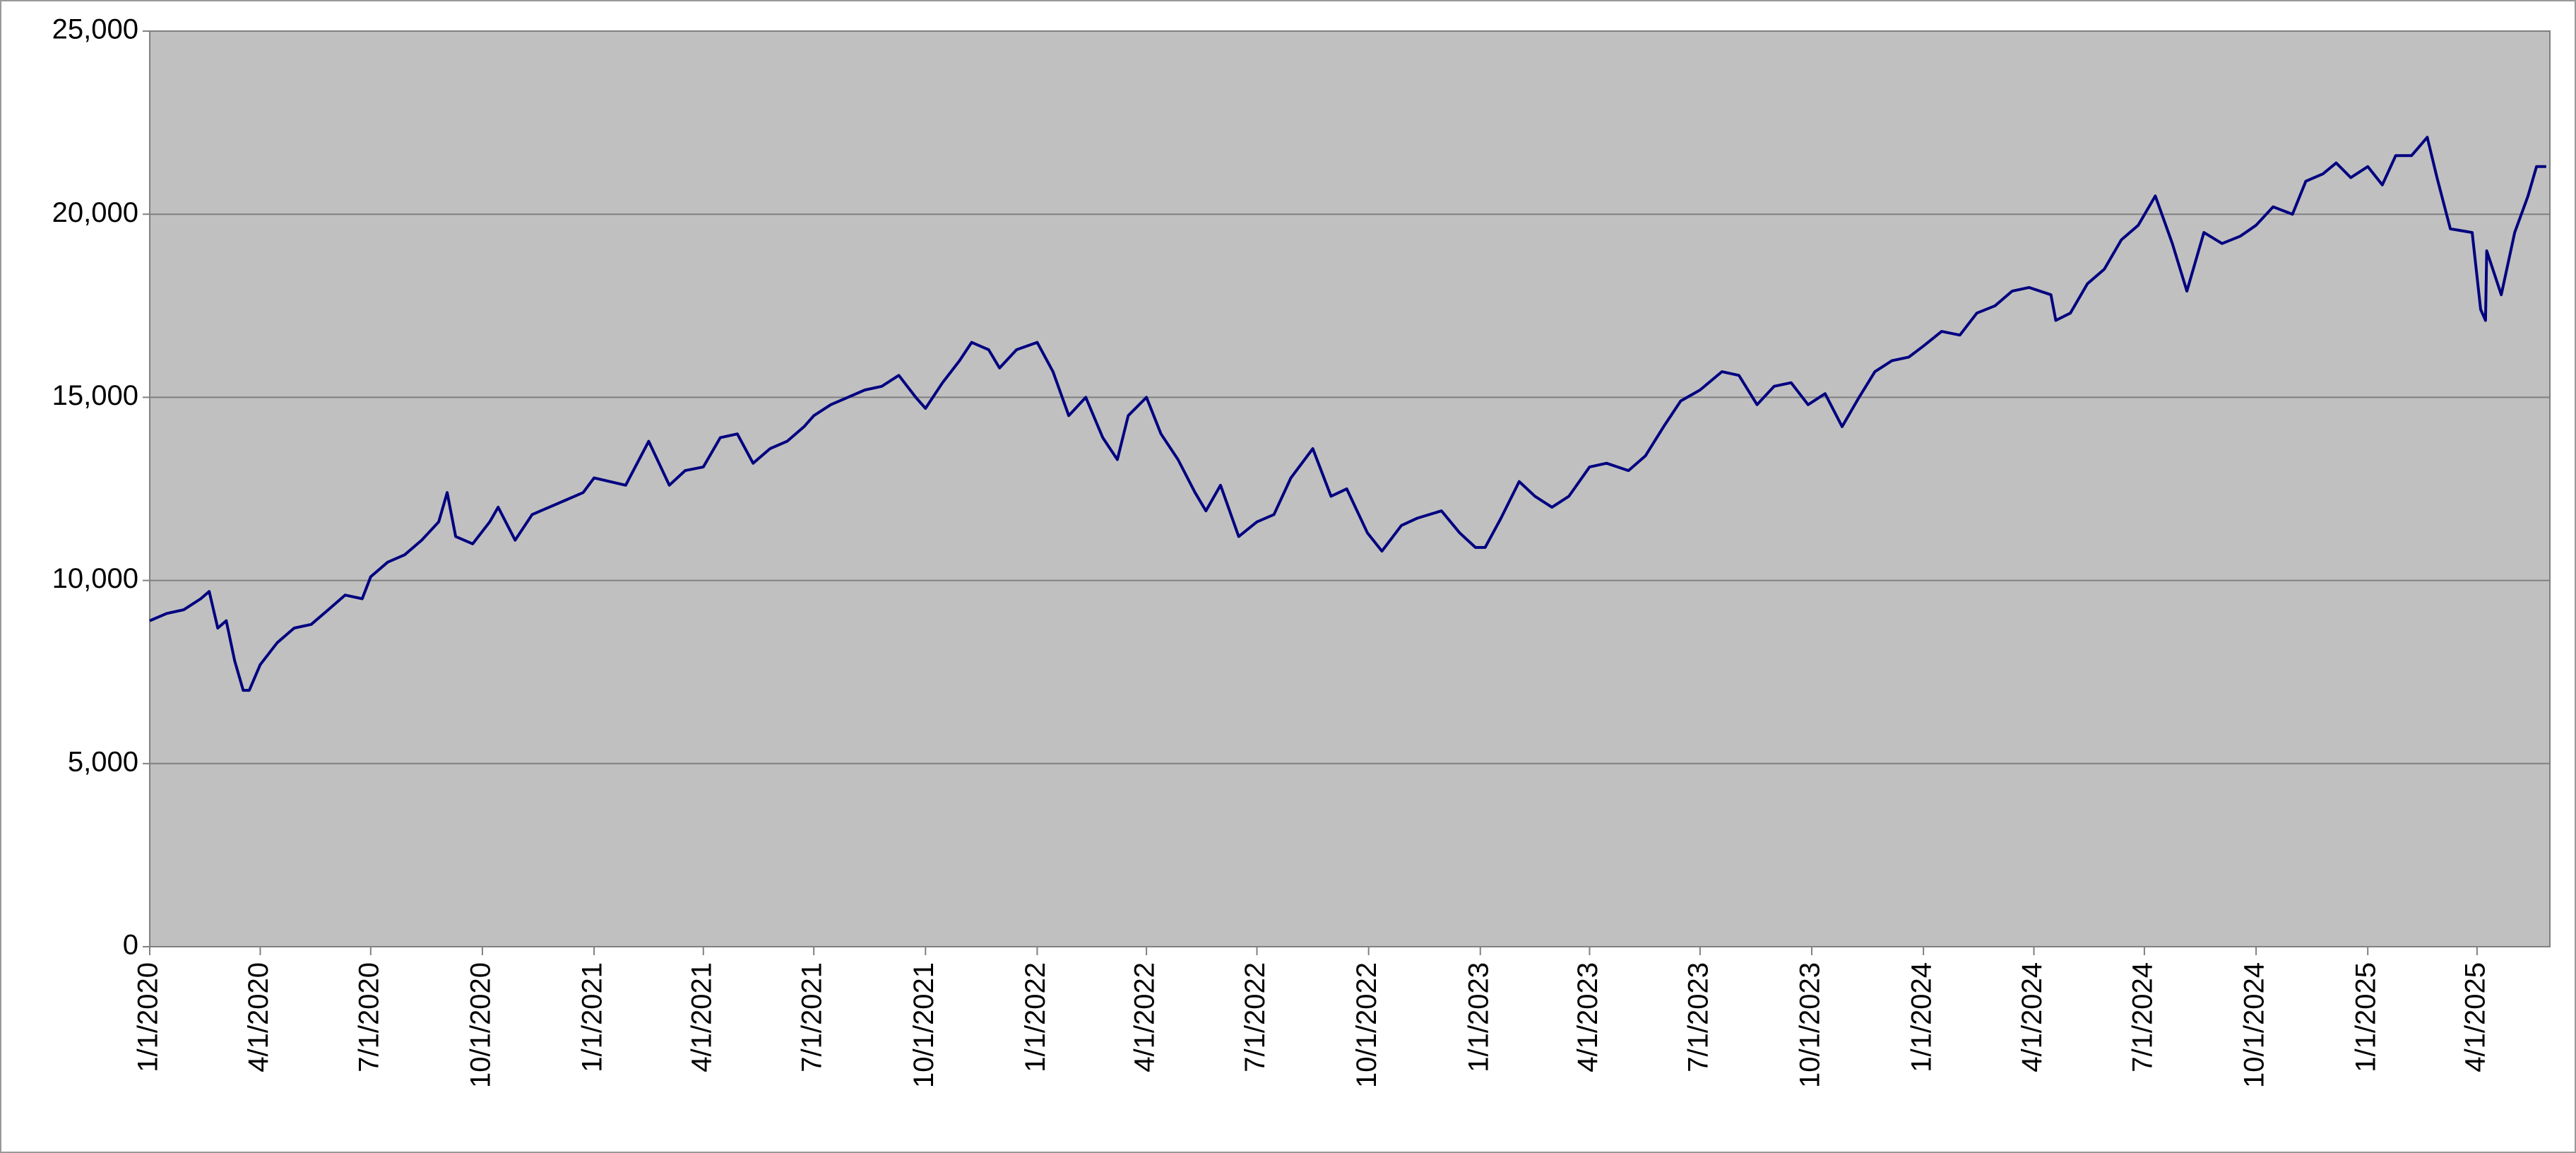 This screenshot has height=1153, width=2576. I want to click on x-tick-label: 10/1/2024, so click(2254, 1025).